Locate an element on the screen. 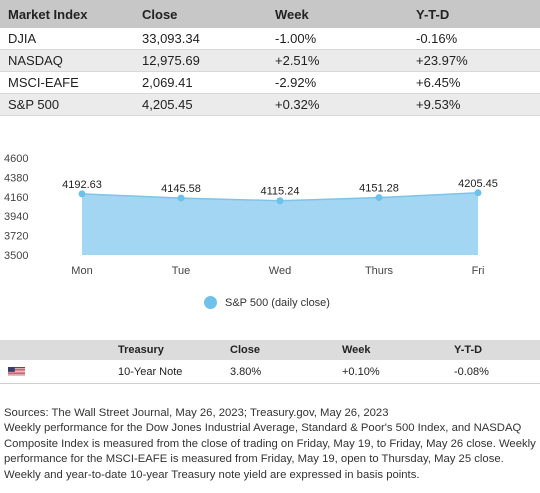  index-ytd: +23.97% is located at coordinates (474, 60).